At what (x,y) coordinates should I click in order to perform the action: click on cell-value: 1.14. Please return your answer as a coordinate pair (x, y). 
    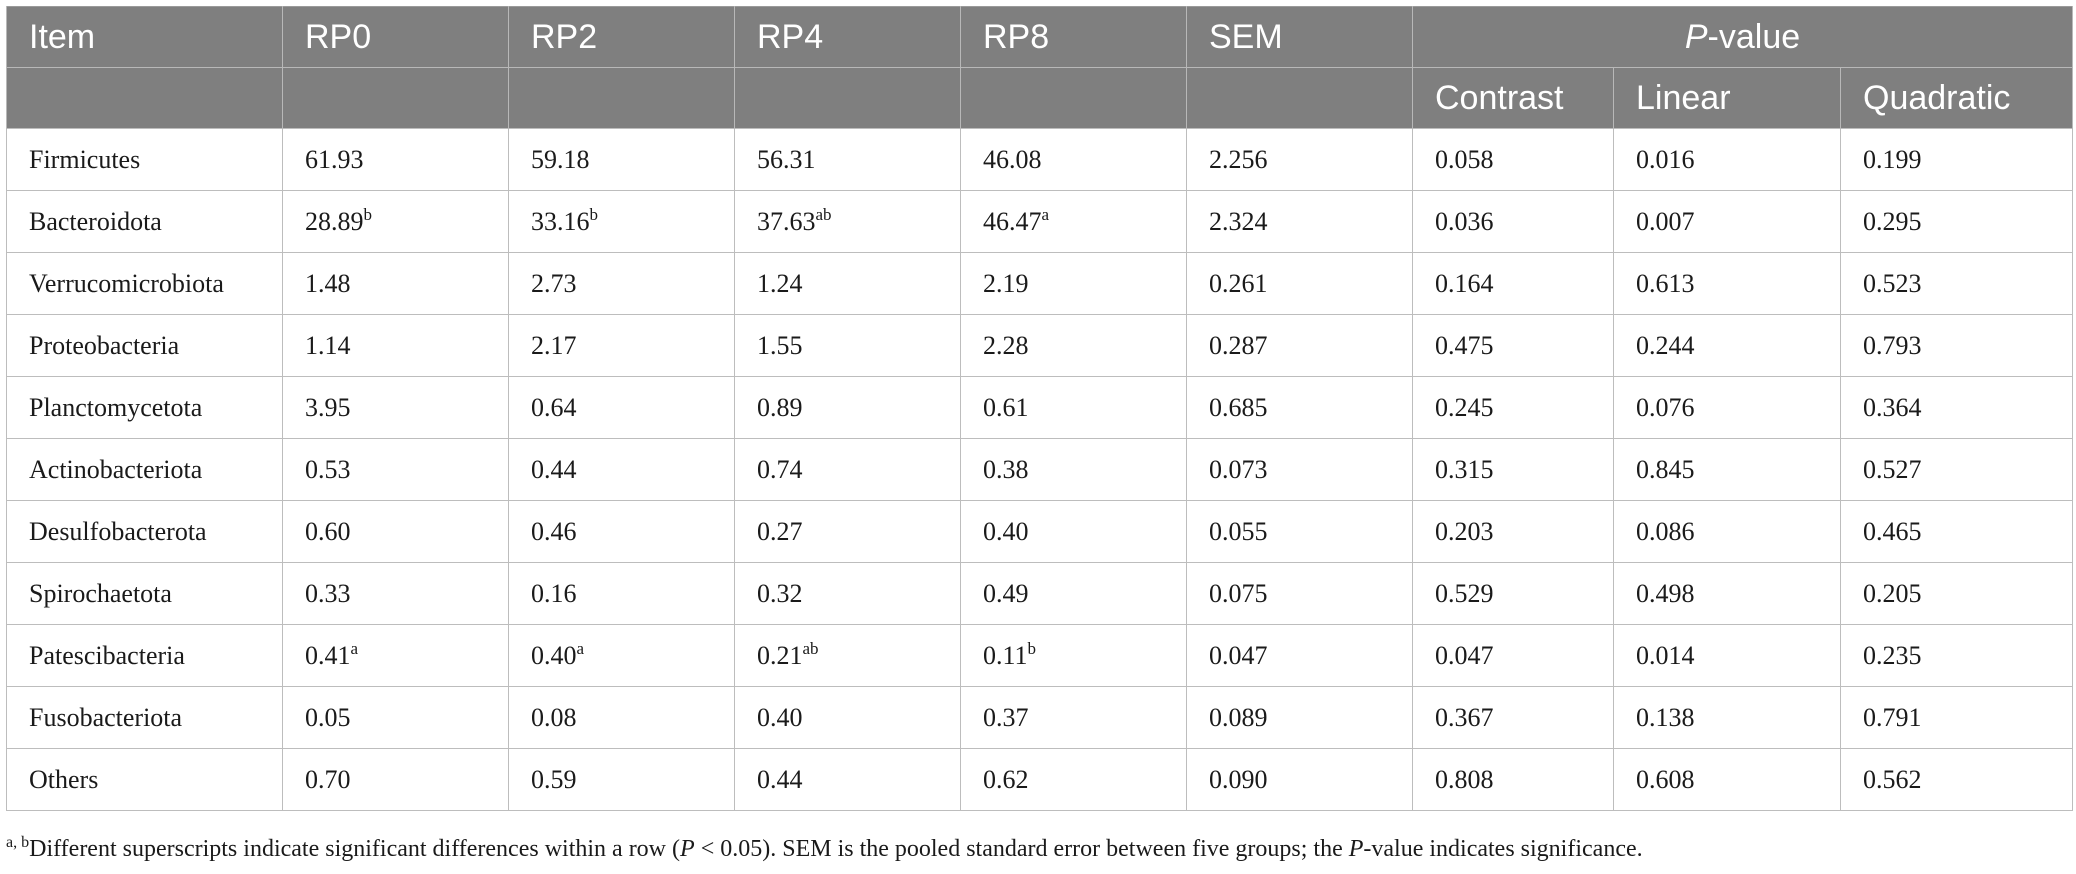
    Looking at the image, I should click on (328, 345).